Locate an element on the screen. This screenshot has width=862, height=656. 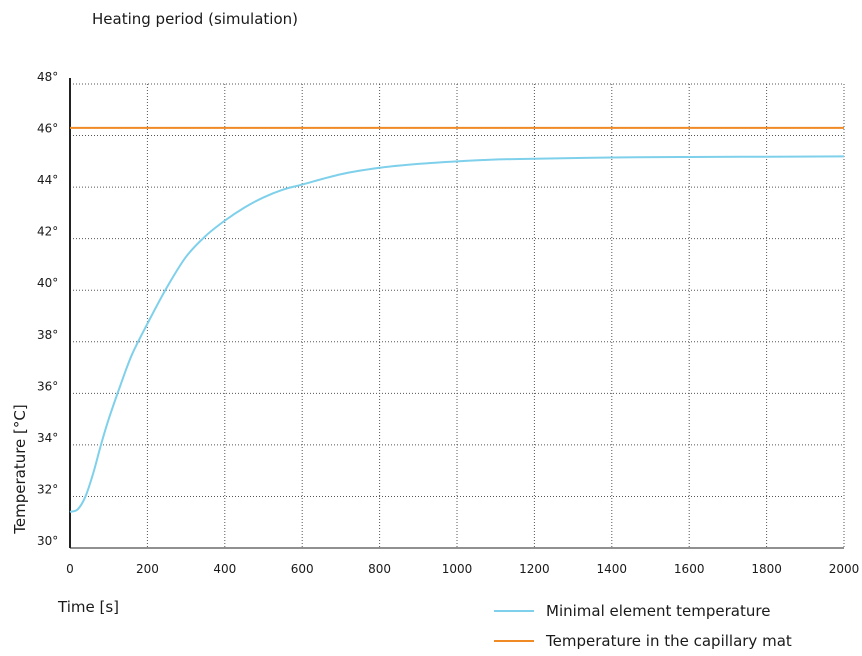
x-tick-label-600: 600 is located at coordinates (302, 569).